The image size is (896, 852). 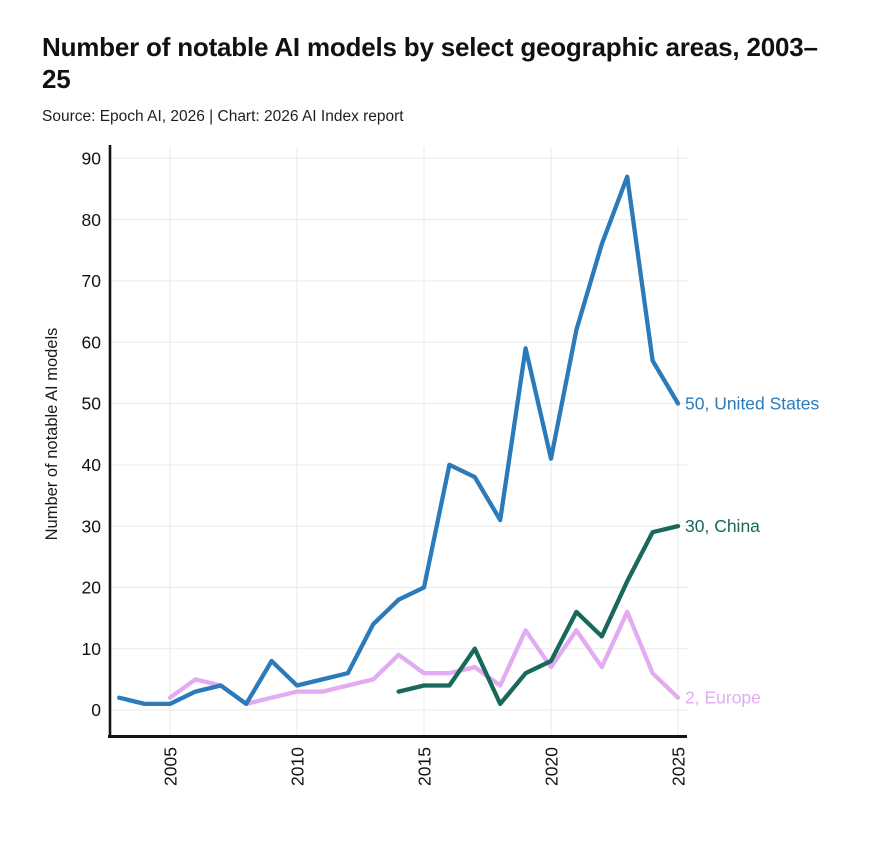 I want to click on x-tick-label: 2005, so click(x=171, y=766).